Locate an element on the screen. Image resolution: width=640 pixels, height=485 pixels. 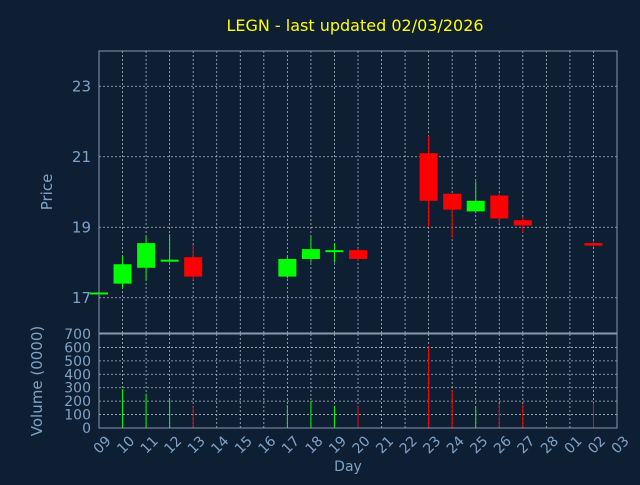
x-tick-label: 12 is located at coordinates (173, 445).